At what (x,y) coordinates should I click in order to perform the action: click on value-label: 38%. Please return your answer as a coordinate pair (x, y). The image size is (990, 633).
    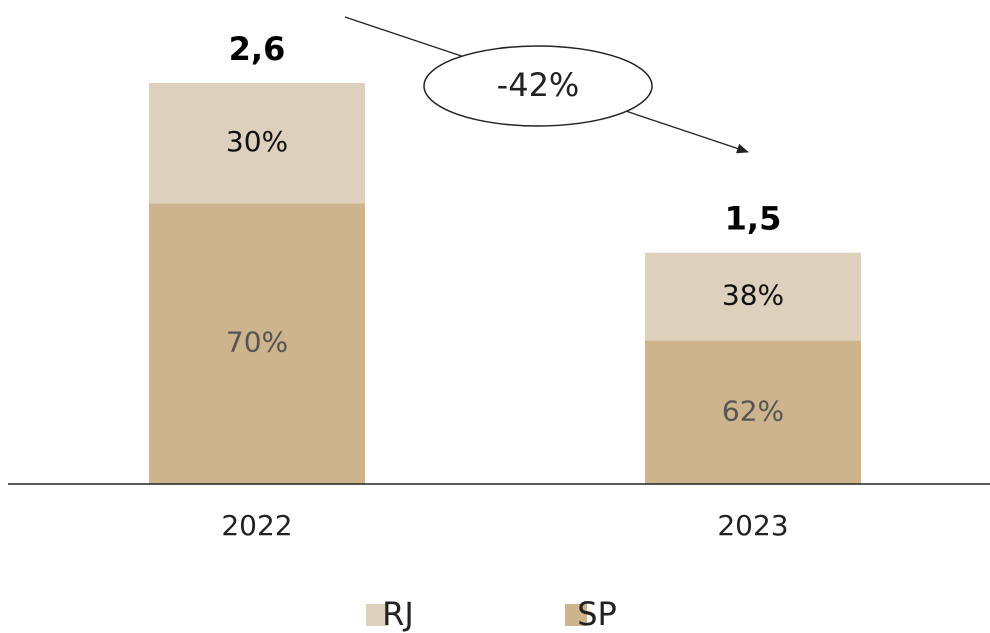
    Looking at the image, I should click on (753, 295).